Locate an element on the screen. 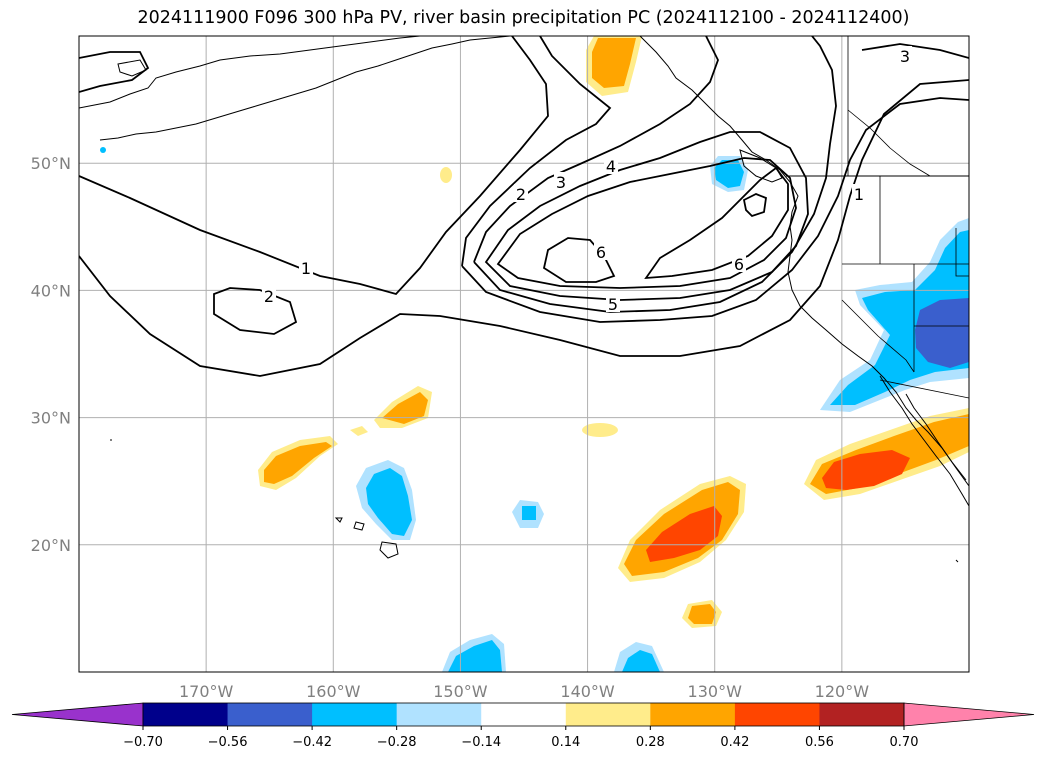 Image resolution: width=1047 pixels, height=765 pixels. colorbar-tick-label: −0.28 is located at coordinates (397, 742).